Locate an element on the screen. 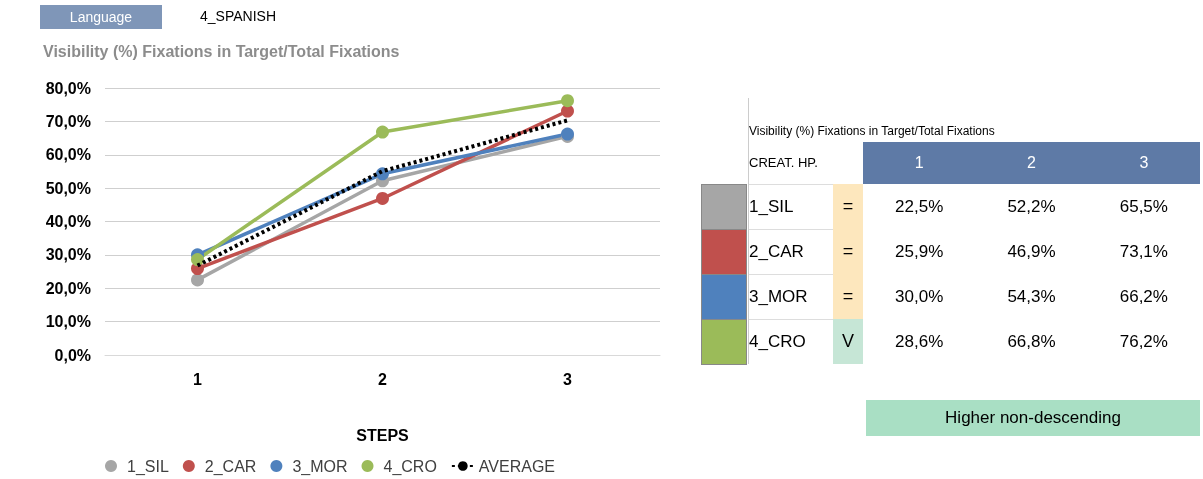  y-tick-label: 0,0% is located at coordinates (72, 355).